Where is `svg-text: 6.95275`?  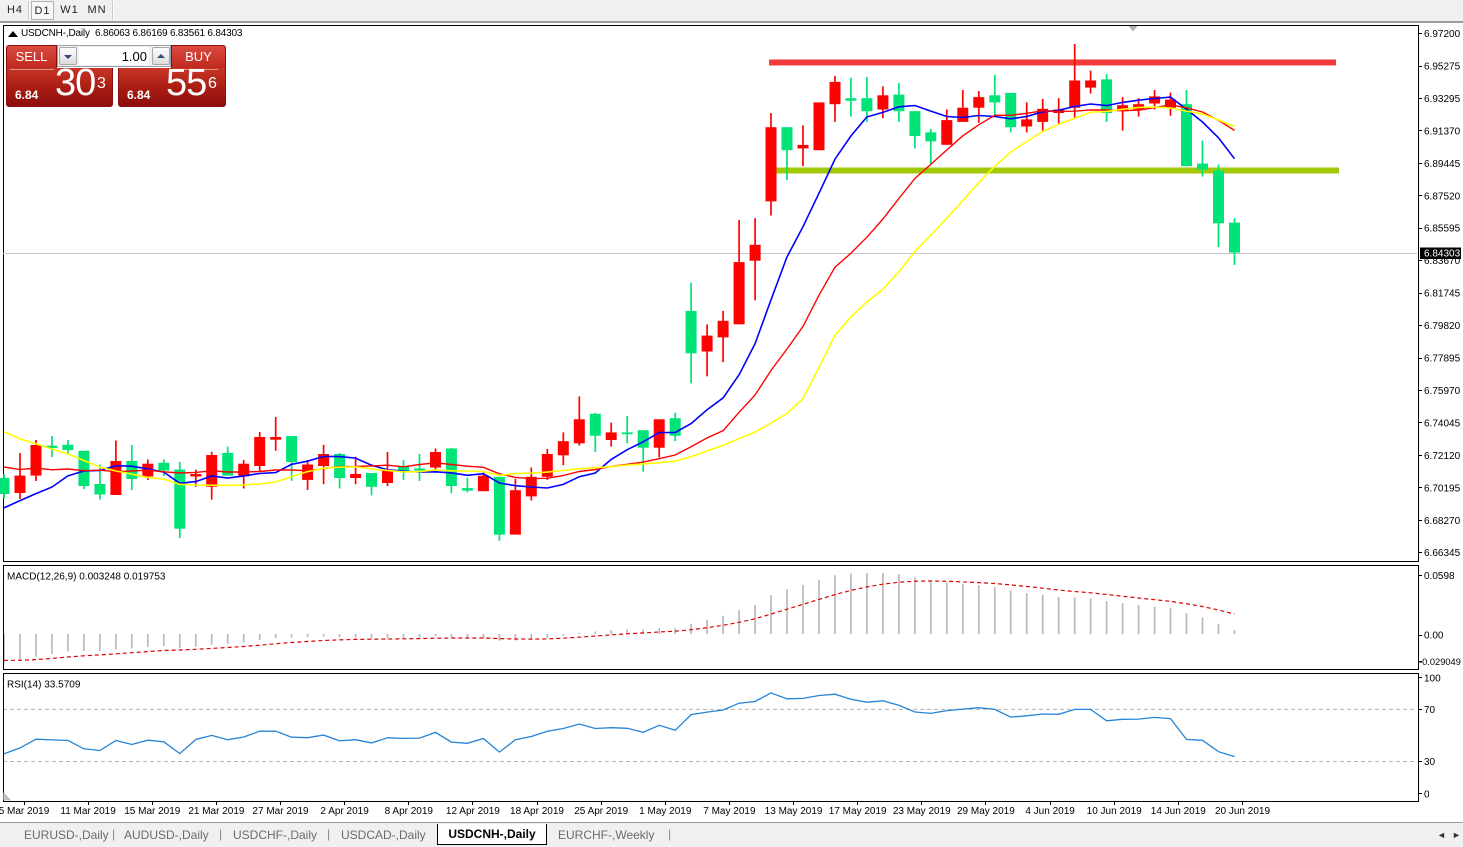 svg-text: 6.95275 is located at coordinates (1442, 67).